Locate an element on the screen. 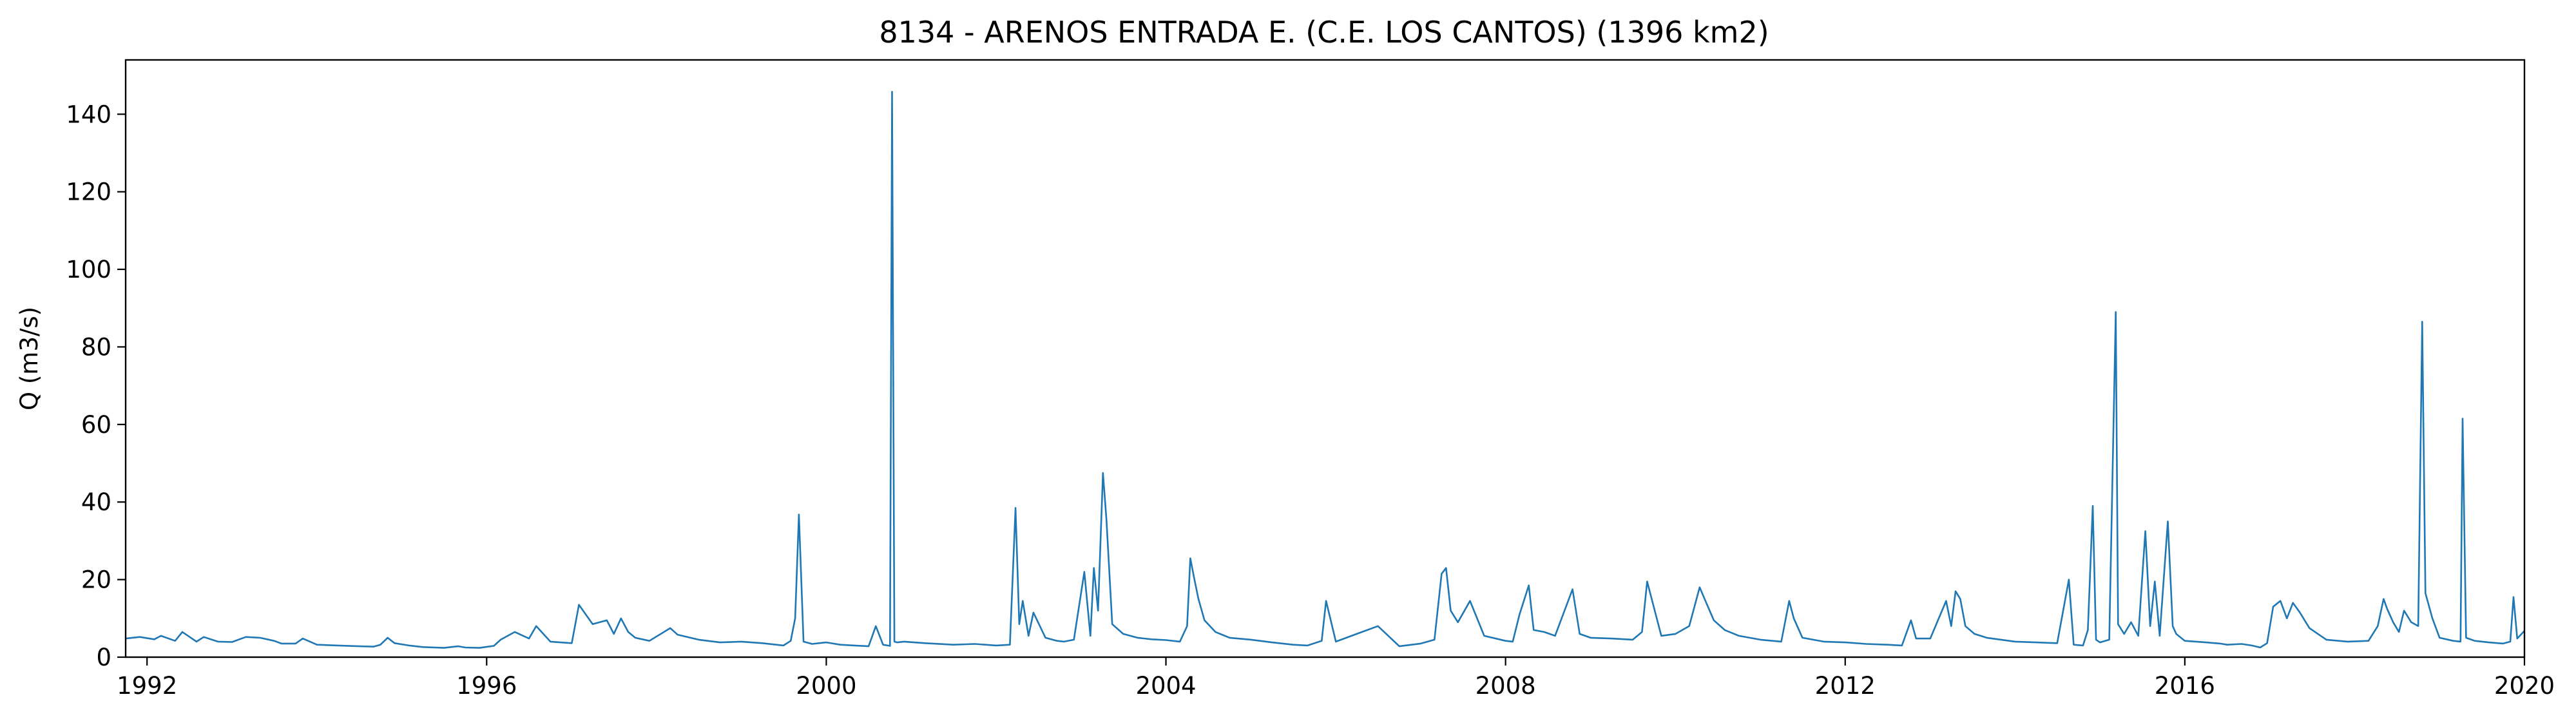 This screenshot has height=719, width=2576. x-tick-label: 2012 is located at coordinates (1845, 686).